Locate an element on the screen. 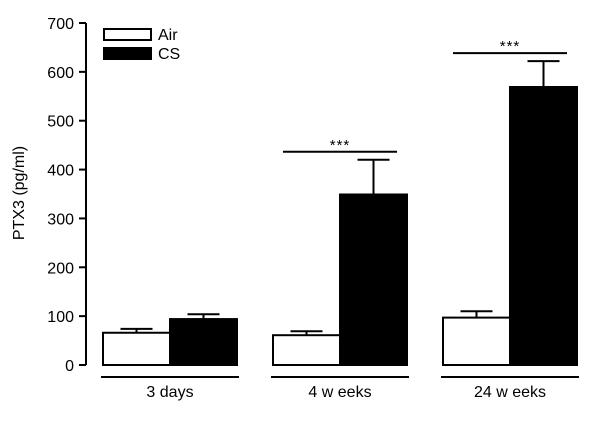  y-tick-label: 600 is located at coordinates (60, 73).